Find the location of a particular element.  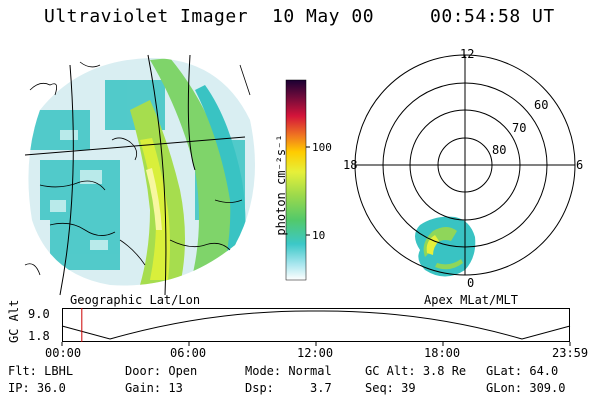

colorbar-tick-10: 10 is located at coordinates (319, 235).